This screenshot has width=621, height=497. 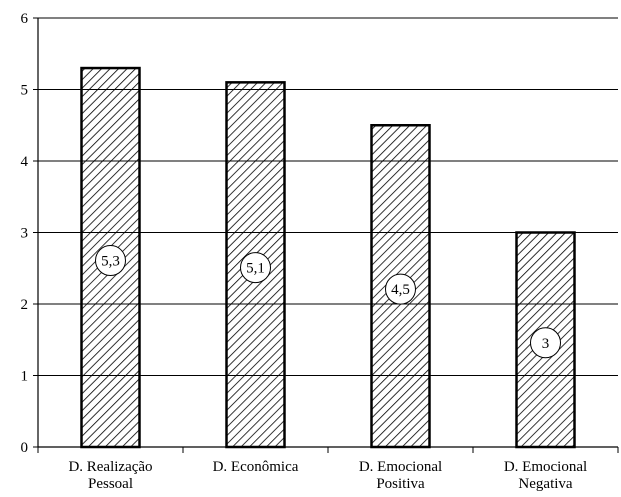 I want to click on y-tick-label-5: 5, so click(x=25, y=91).